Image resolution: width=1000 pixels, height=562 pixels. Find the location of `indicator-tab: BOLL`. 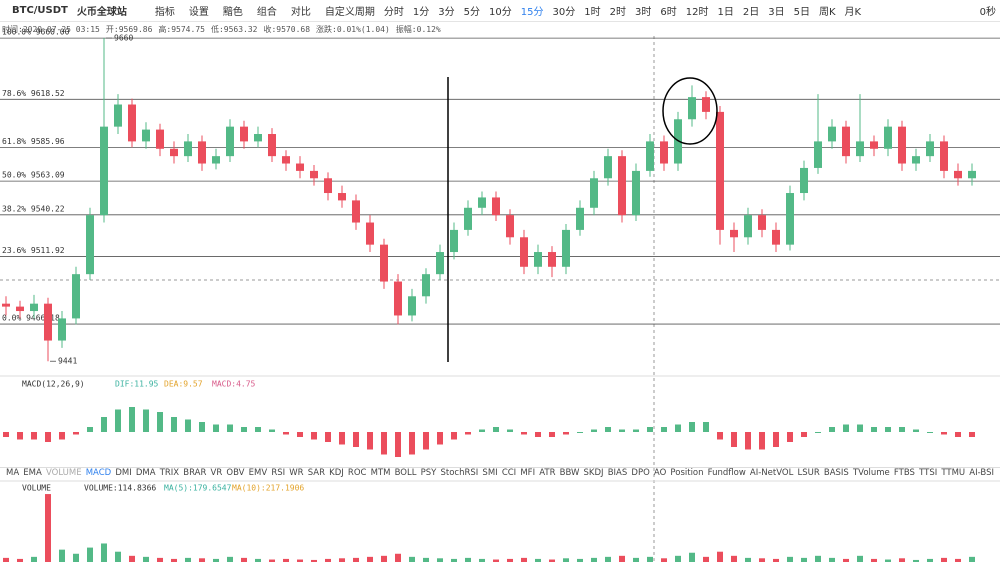

indicator-tab: BOLL is located at coordinates (405, 473).